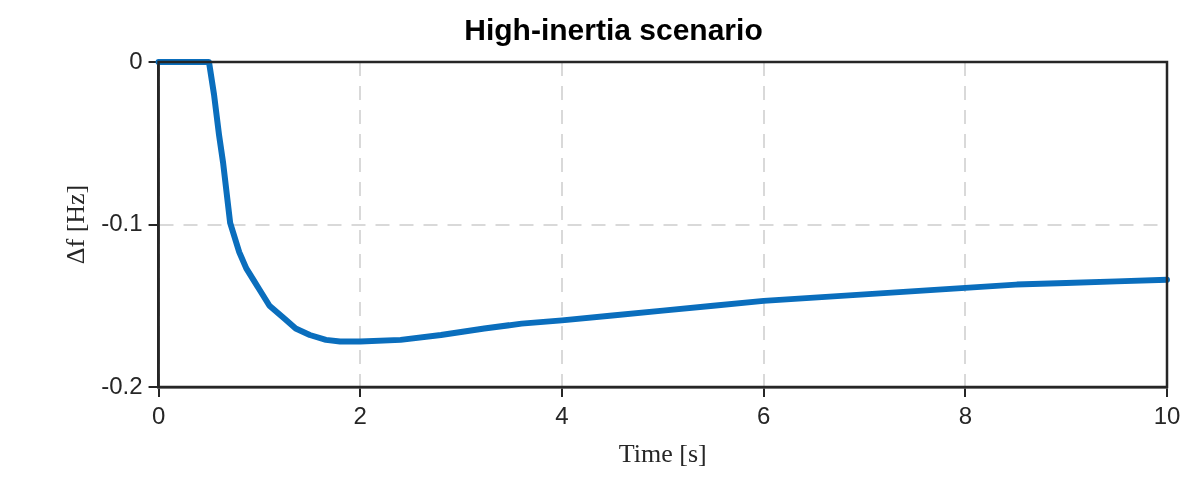 Image resolution: width=1197 pixels, height=477 pixels. I want to click on x-tick-label: 2, so click(360, 416).